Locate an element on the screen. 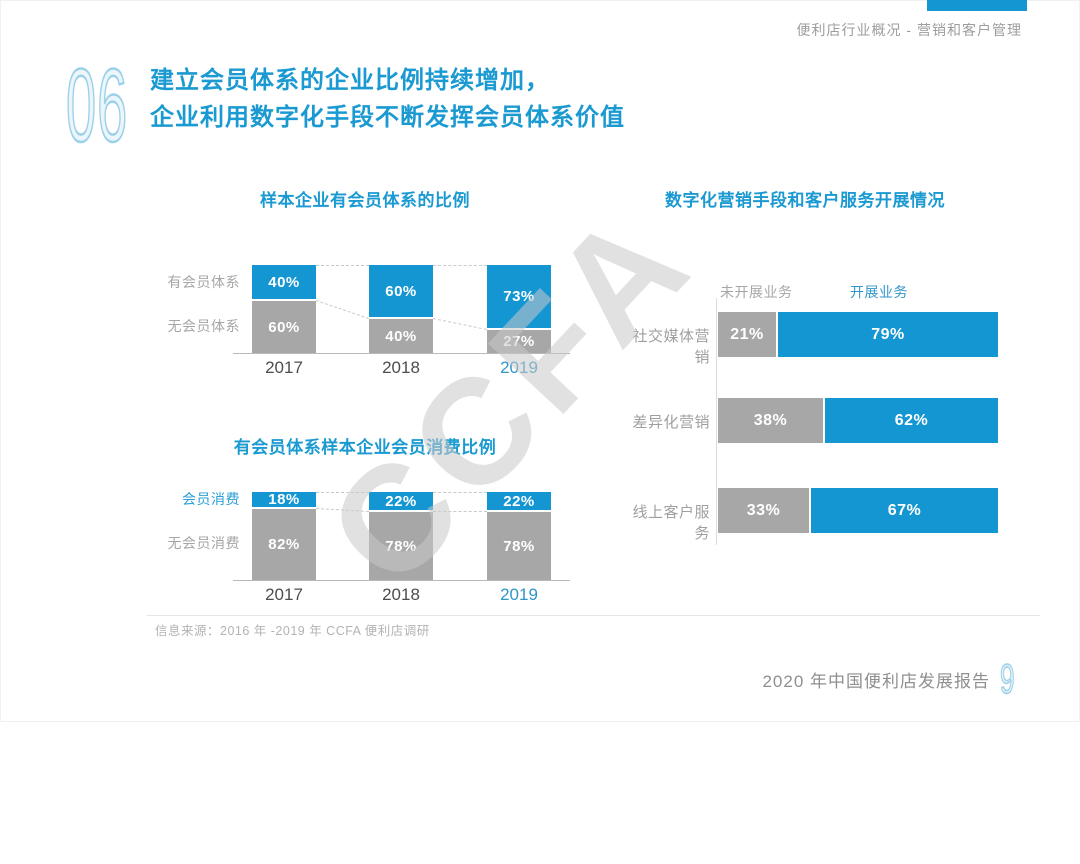 This screenshot has height=864, width=1080. y-axis-line is located at coordinates (716, 421).